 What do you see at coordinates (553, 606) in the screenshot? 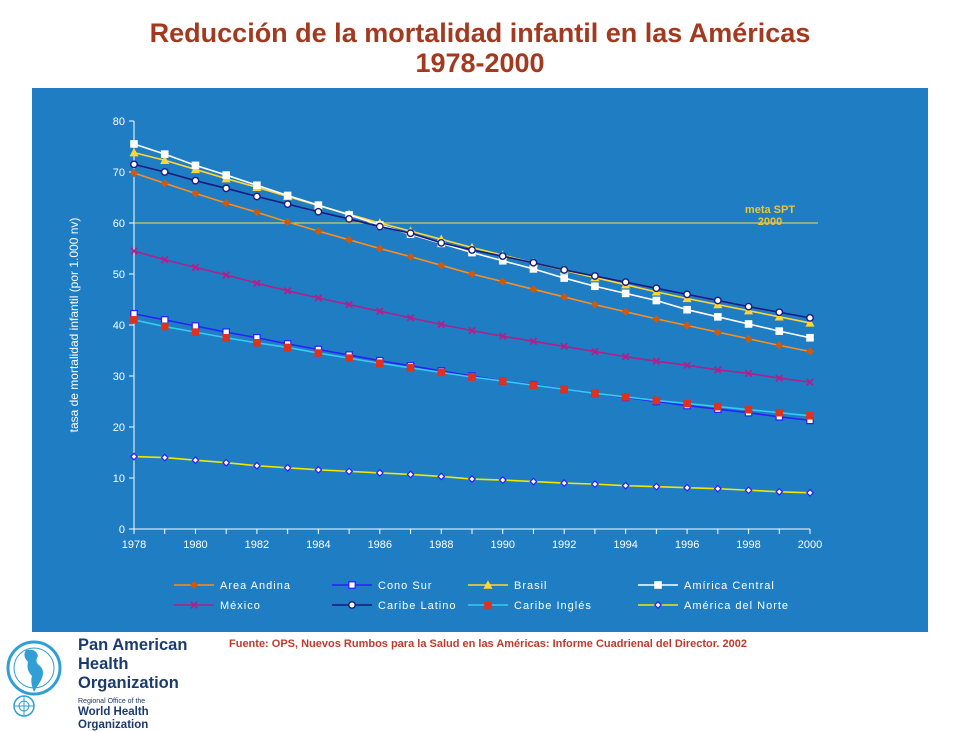
I see `legend-label: Caribe Inglés` at bounding box center [553, 606].